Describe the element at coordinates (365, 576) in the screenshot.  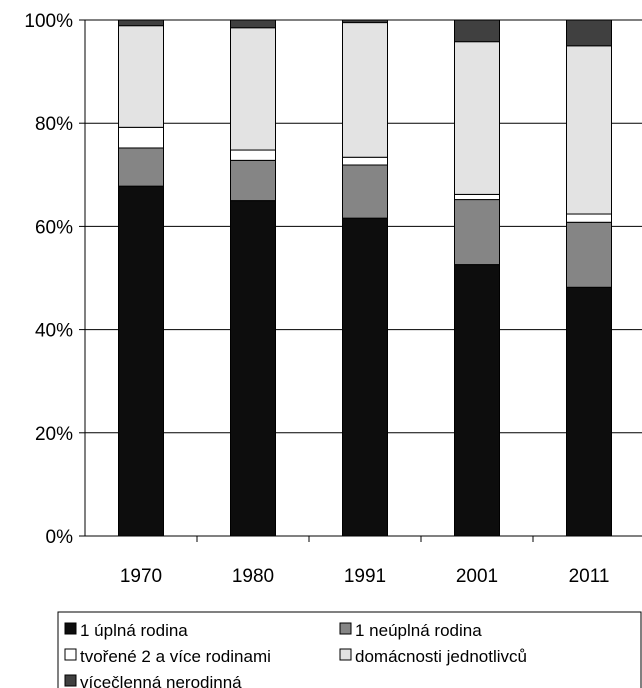
I see `x-tick-label: 1991` at that location.